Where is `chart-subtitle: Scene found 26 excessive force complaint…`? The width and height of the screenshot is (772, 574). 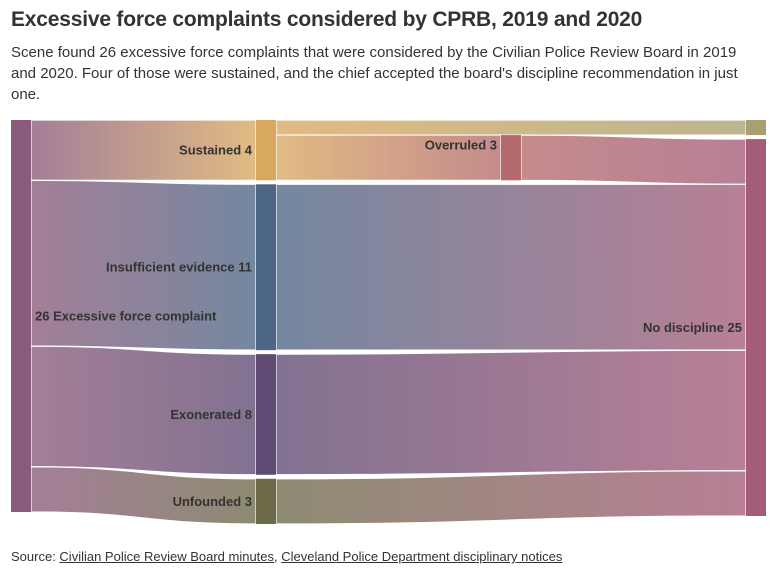 chart-subtitle: Scene found 26 excessive force complaint… is located at coordinates (374, 73).